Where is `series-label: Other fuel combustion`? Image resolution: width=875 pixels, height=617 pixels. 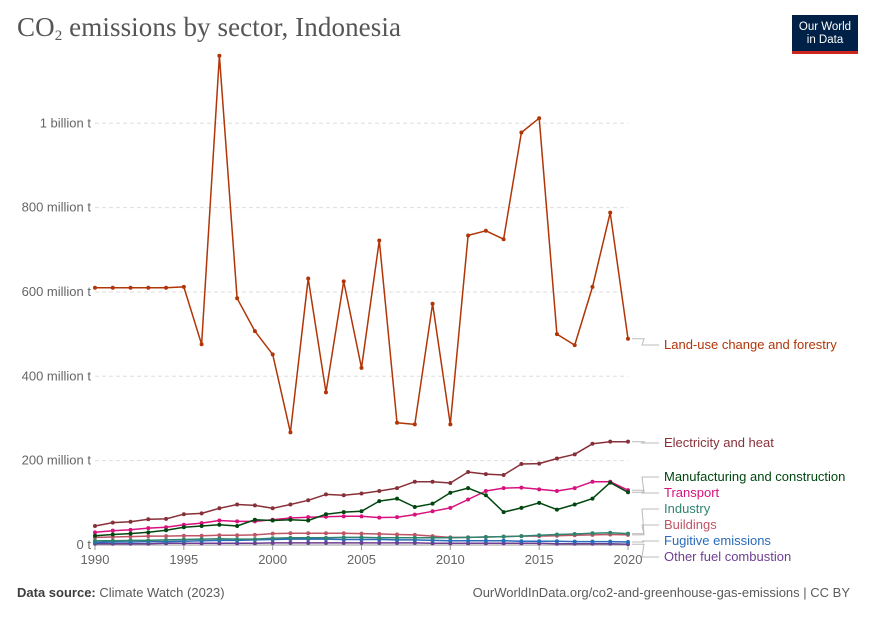 series-label: Other fuel combustion is located at coordinates (727, 556).